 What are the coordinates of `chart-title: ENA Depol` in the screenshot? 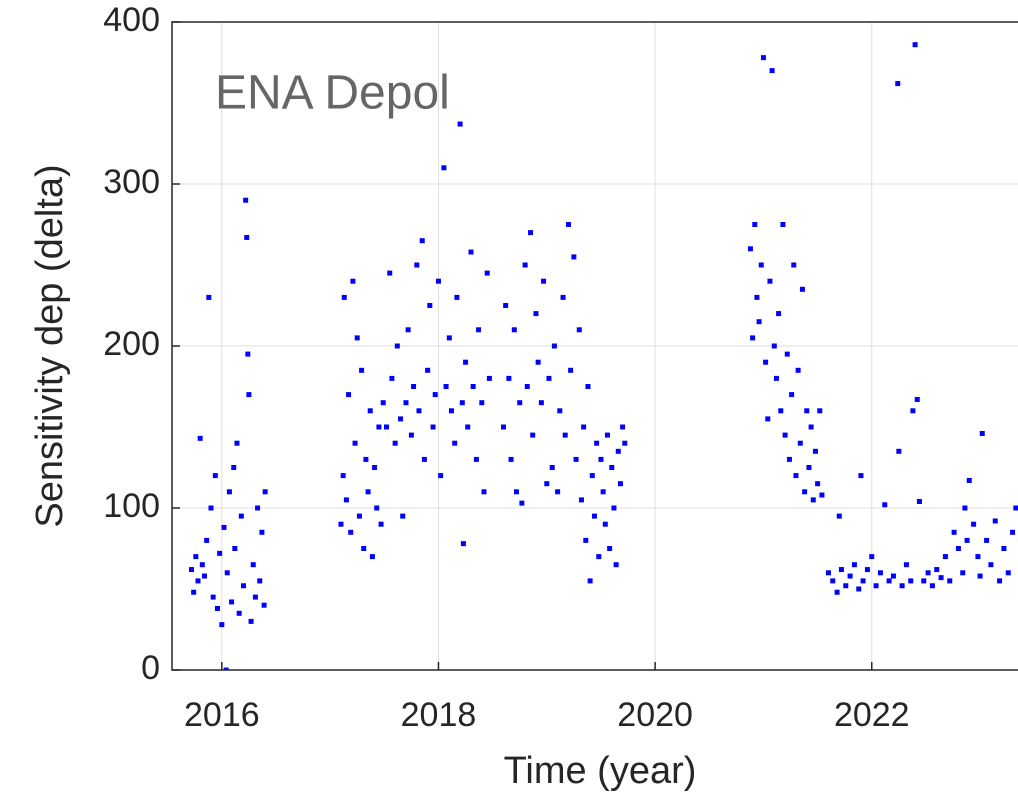 It's located at (332, 93).